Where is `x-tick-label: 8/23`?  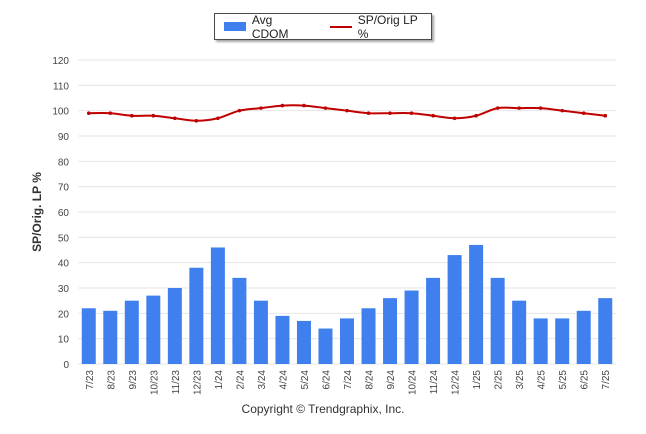 x-tick-label: 8/23 is located at coordinates (111, 380).